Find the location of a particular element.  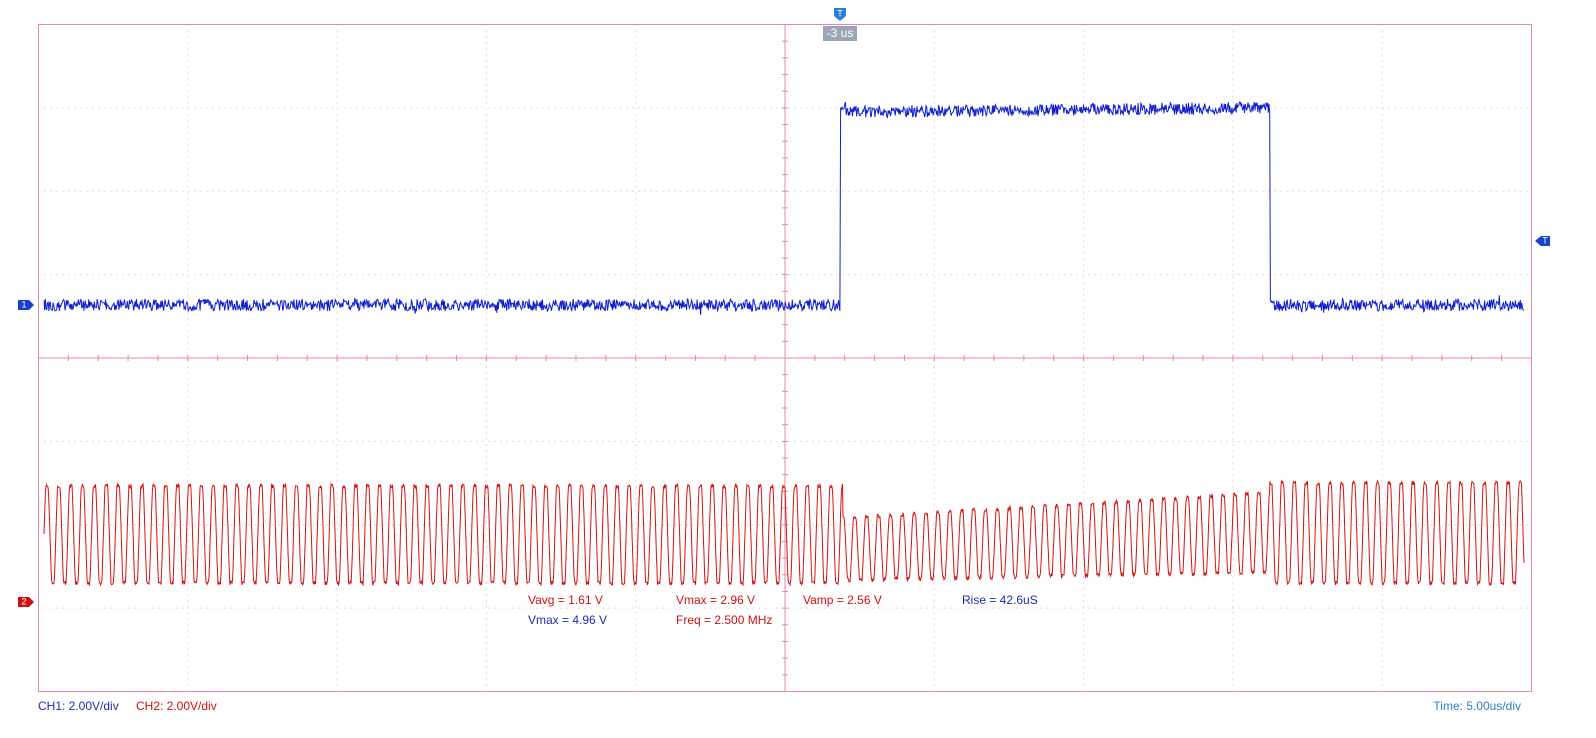

ch2-scale: CH2: 2.00V/div is located at coordinates (176, 706).